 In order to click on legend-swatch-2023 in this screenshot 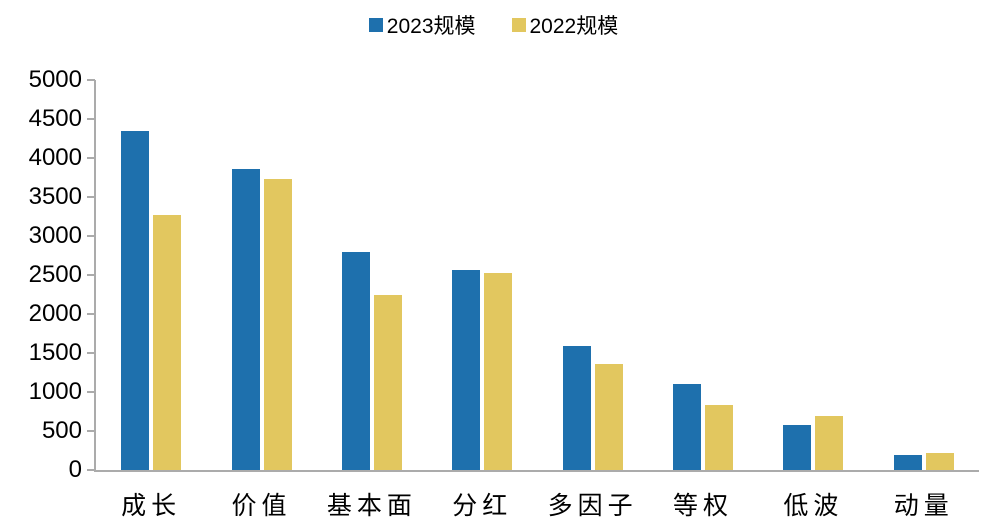, I will do `click(375, 25)`.